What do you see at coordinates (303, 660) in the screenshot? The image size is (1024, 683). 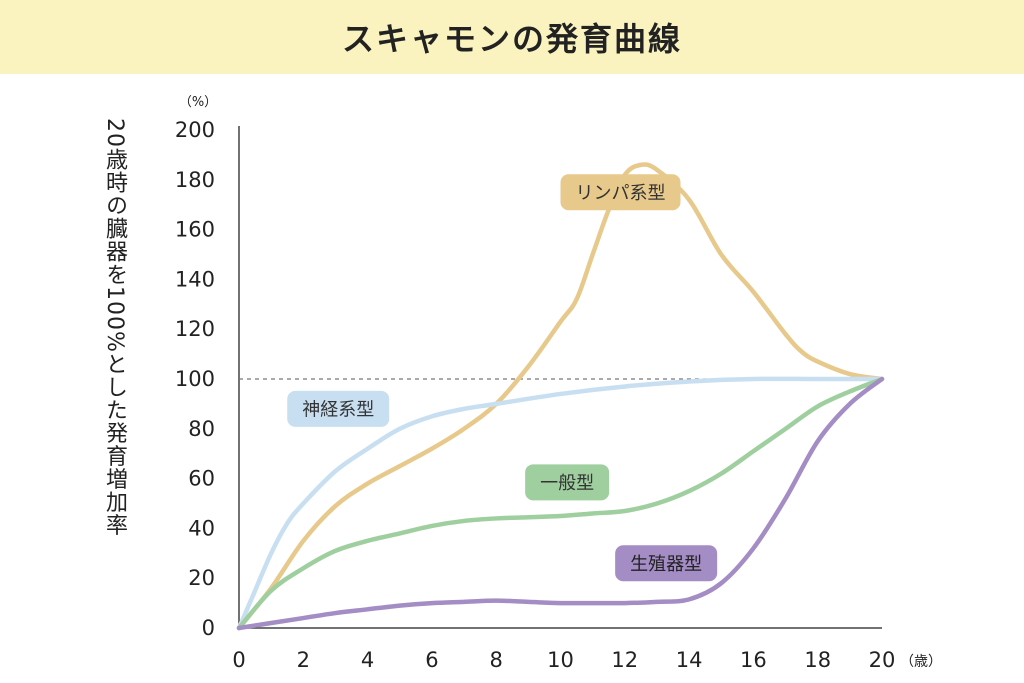 I see `x-tick-label: 2` at bounding box center [303, 660].